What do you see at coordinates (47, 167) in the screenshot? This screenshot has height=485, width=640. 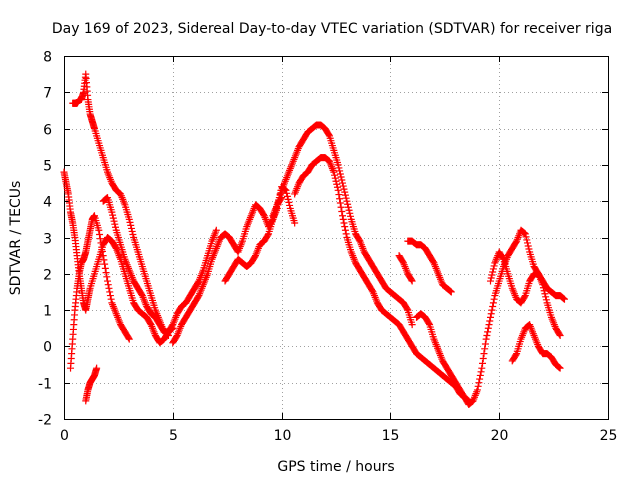 I see `y-tick-label: 5` at bounding box center [47, 167].